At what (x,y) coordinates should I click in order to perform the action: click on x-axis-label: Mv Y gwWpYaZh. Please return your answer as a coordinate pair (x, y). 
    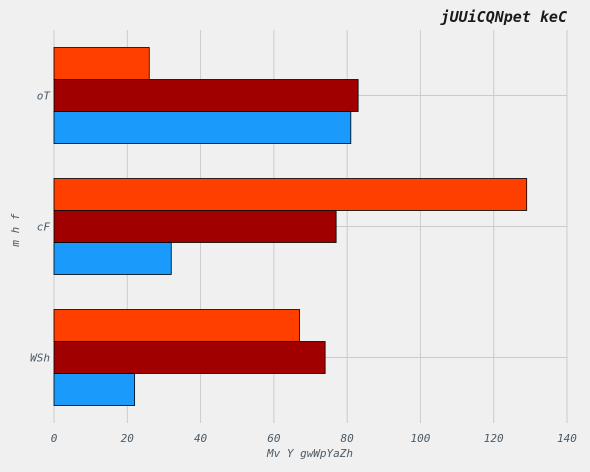
    Looking at the image, I should click on (309, 453).